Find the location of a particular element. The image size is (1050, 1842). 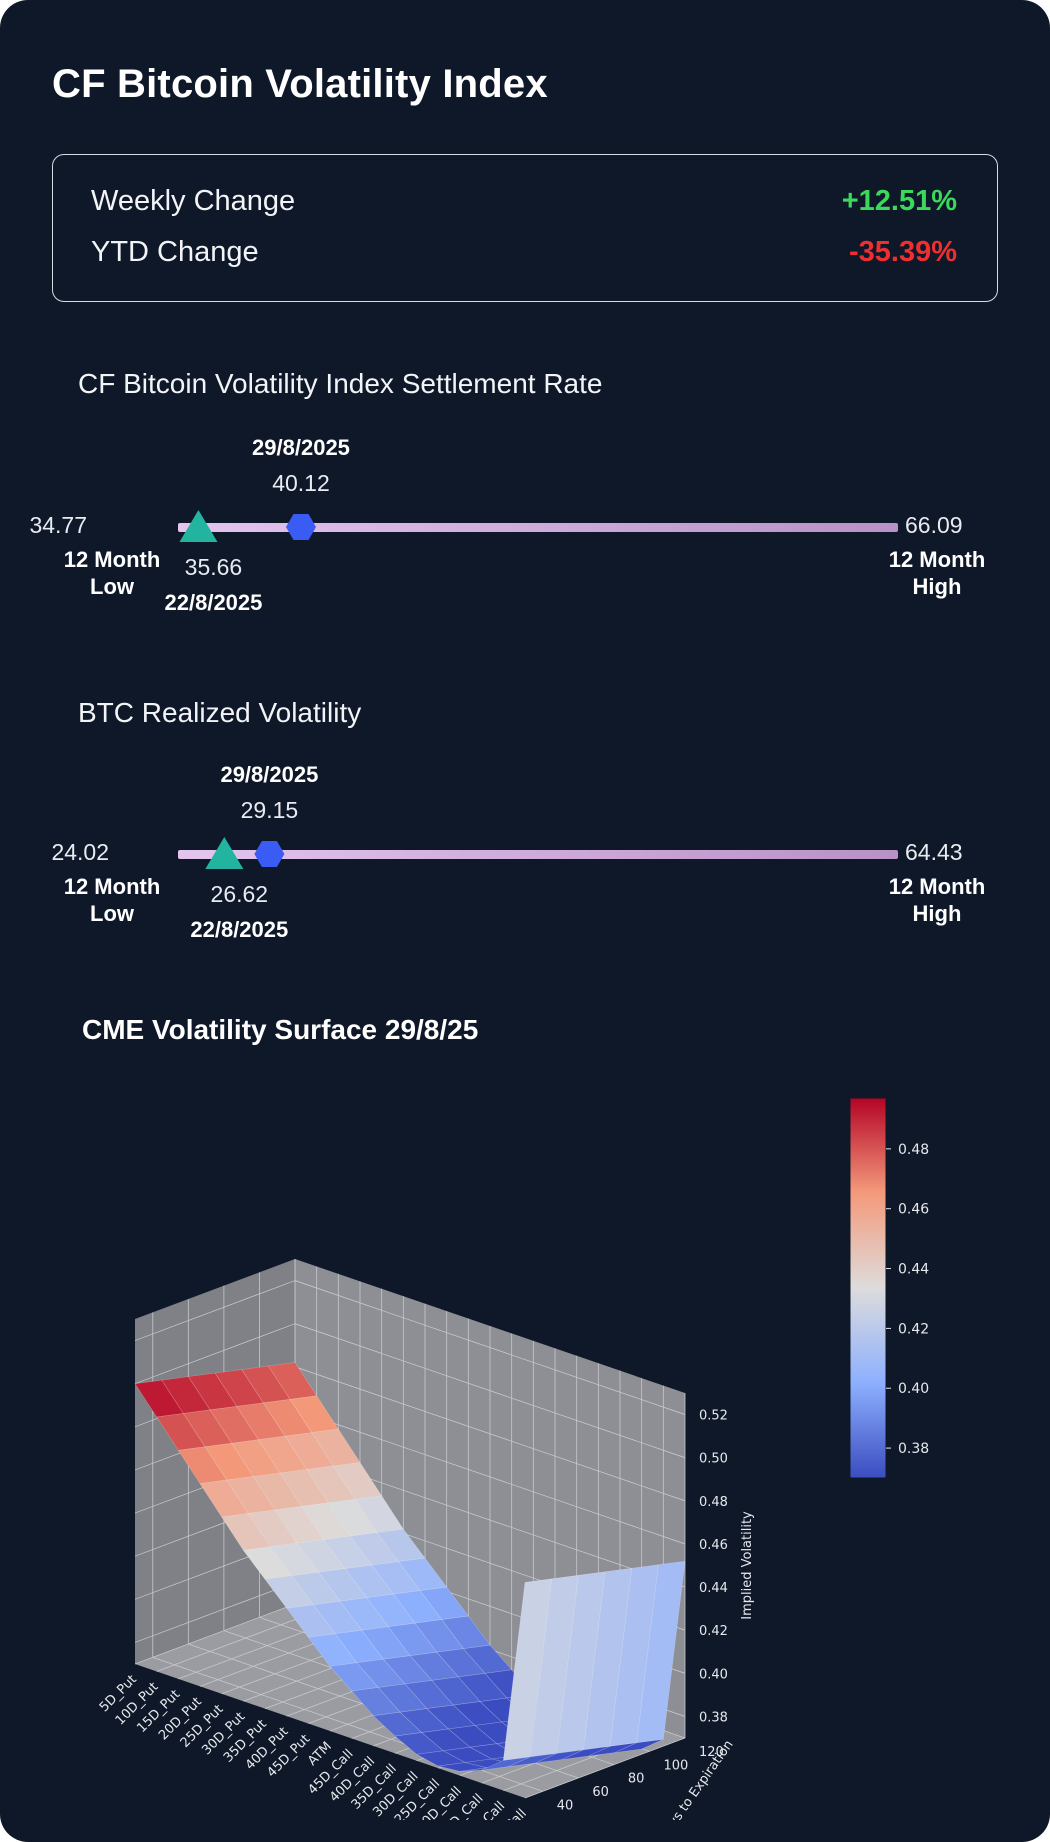

change-summary-box: Weekly Change +12.51% YTD Change -35.39% is located at coordinates (525, 228).